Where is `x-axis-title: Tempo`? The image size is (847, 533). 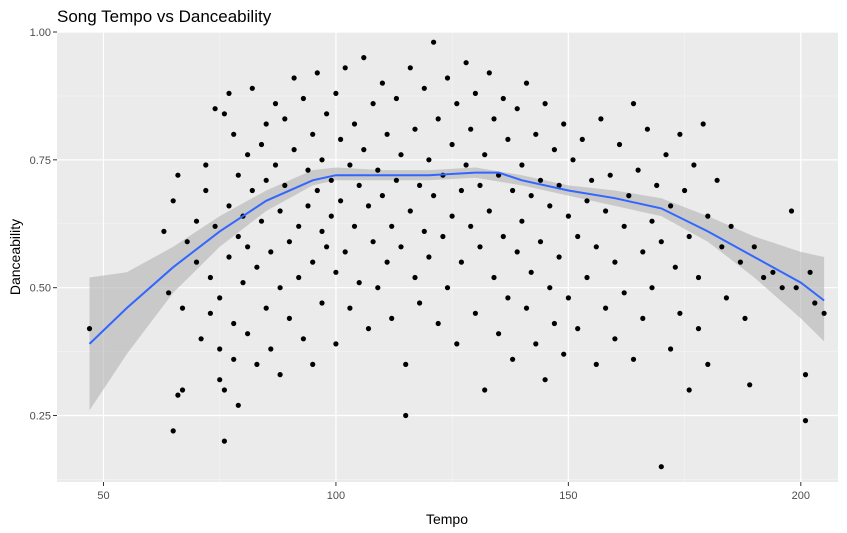
x-axis-title: Tempo is located at coordinates (447, 519).